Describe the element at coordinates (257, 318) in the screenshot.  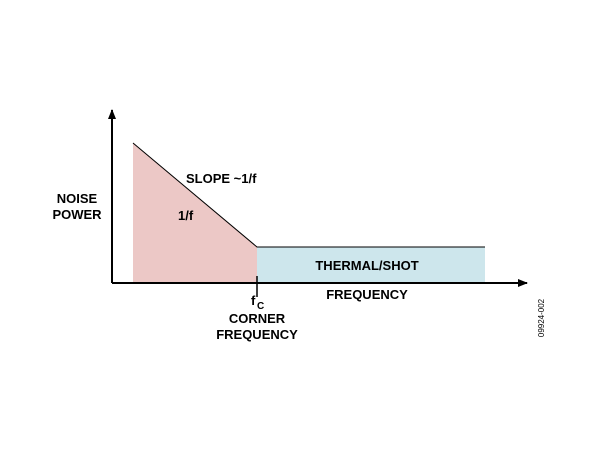
I see `corner-label: CORNER` at that location.